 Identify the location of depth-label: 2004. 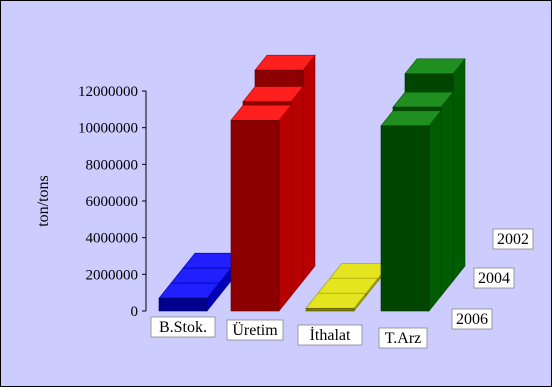
(494, 278).